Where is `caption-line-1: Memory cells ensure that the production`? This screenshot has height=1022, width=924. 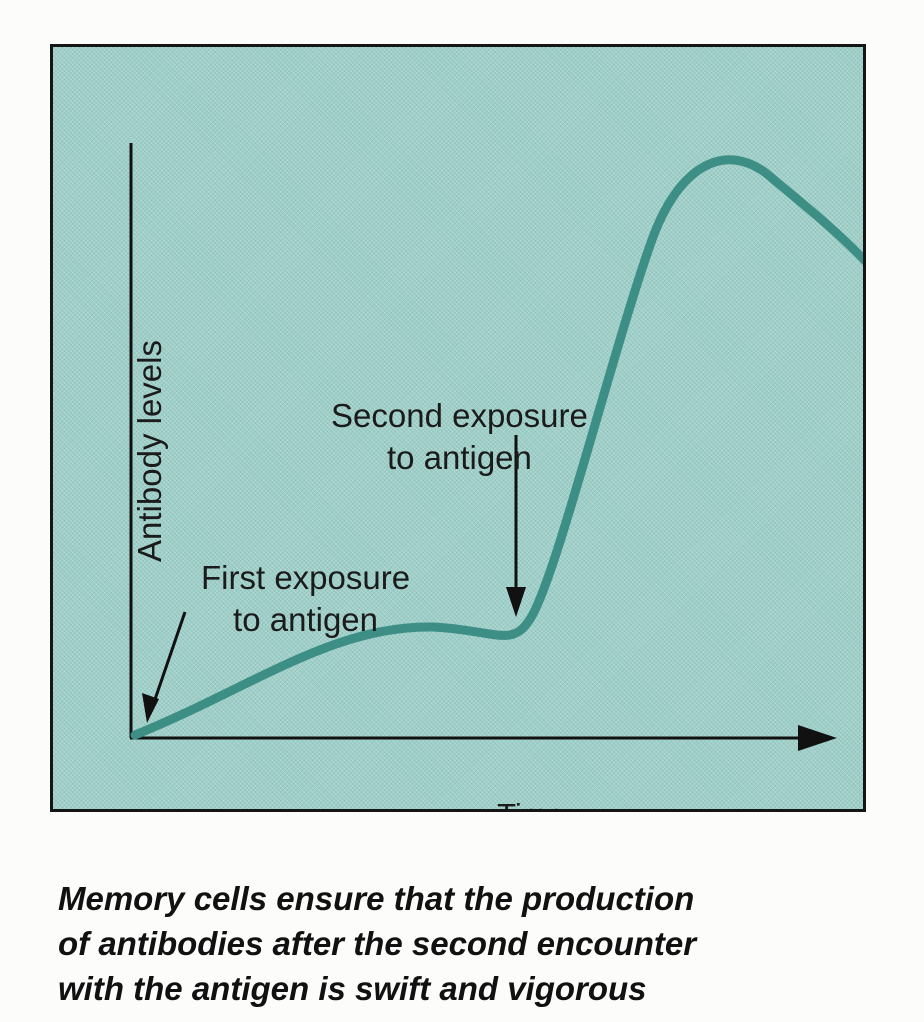 caption-line-1: Memory cells ensure that the production is located at coordinates (376, 898).